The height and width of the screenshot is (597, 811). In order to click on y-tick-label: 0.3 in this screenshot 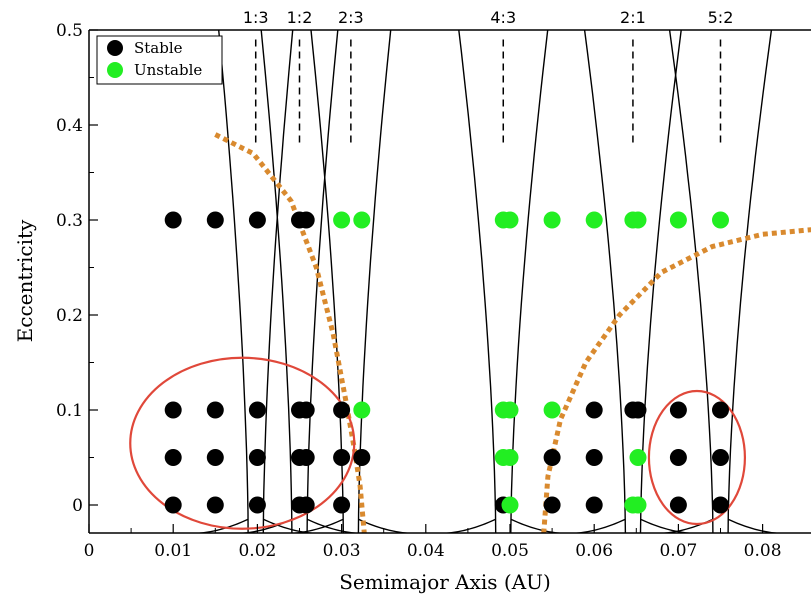, I will do `click(69, 221)`.